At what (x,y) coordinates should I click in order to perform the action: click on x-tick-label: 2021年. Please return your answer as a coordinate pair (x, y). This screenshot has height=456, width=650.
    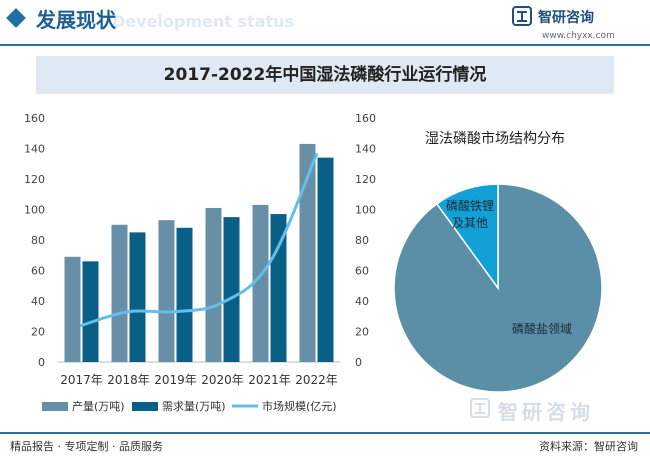
    Looking at the image, I should click on (269, 380).